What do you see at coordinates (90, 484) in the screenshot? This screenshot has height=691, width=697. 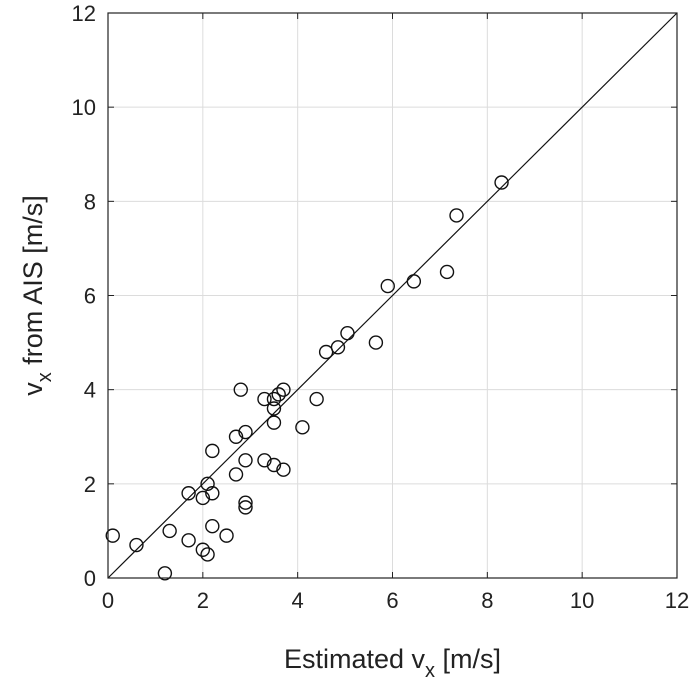 I see `y-tick-label: 2` at bounding box center [90, 484].